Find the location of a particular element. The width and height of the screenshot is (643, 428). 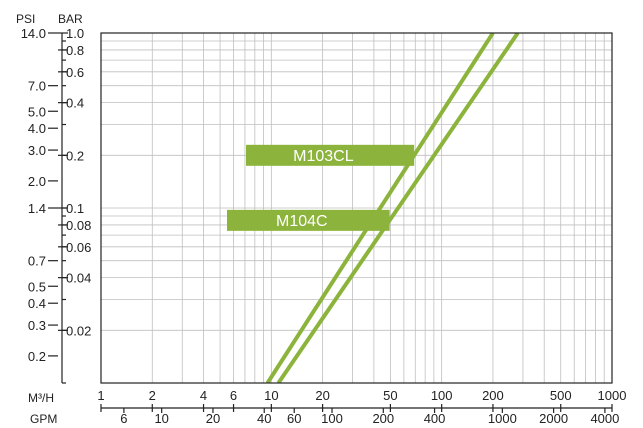

psi-unit-label: PSI is located at coordinates (25, 19).